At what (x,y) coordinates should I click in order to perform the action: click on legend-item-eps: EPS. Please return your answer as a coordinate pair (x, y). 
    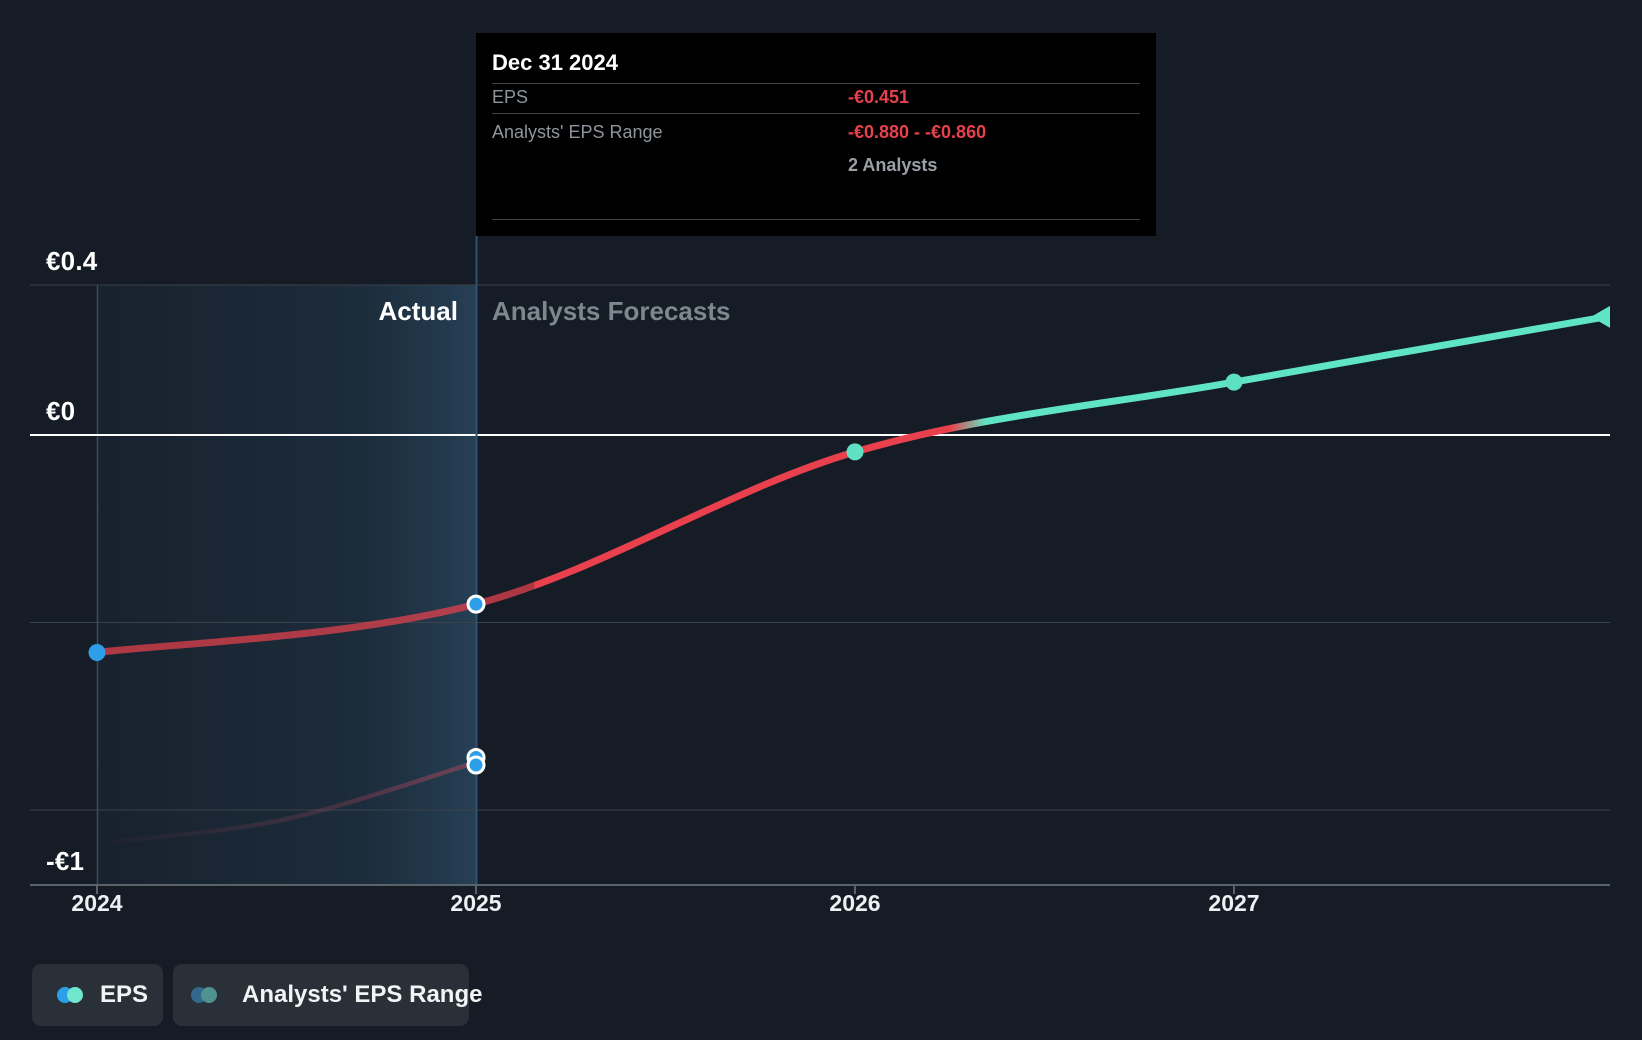
    Looking at the image, I should click on (97, 995).